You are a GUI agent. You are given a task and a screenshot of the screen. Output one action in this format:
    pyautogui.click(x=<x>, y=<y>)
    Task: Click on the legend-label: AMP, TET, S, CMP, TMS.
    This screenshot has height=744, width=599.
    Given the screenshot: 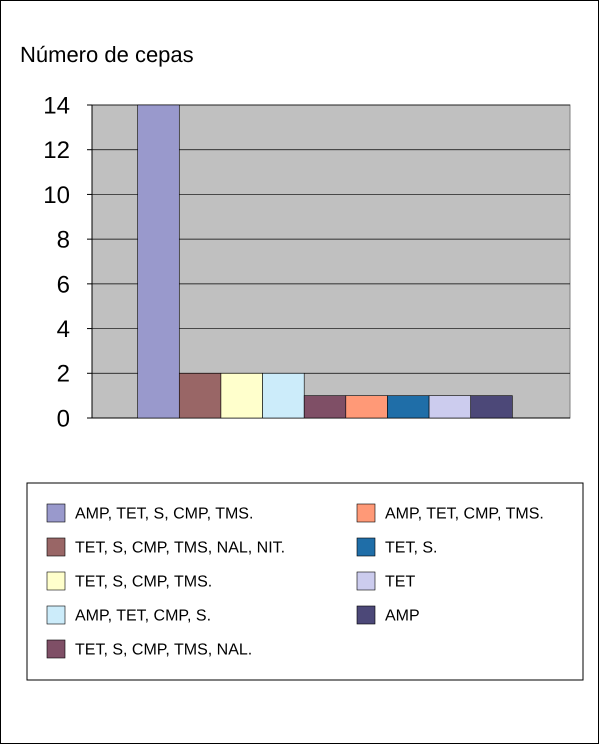 What is the action you would take?
    pyautogui.click(x=164, y=514)
    